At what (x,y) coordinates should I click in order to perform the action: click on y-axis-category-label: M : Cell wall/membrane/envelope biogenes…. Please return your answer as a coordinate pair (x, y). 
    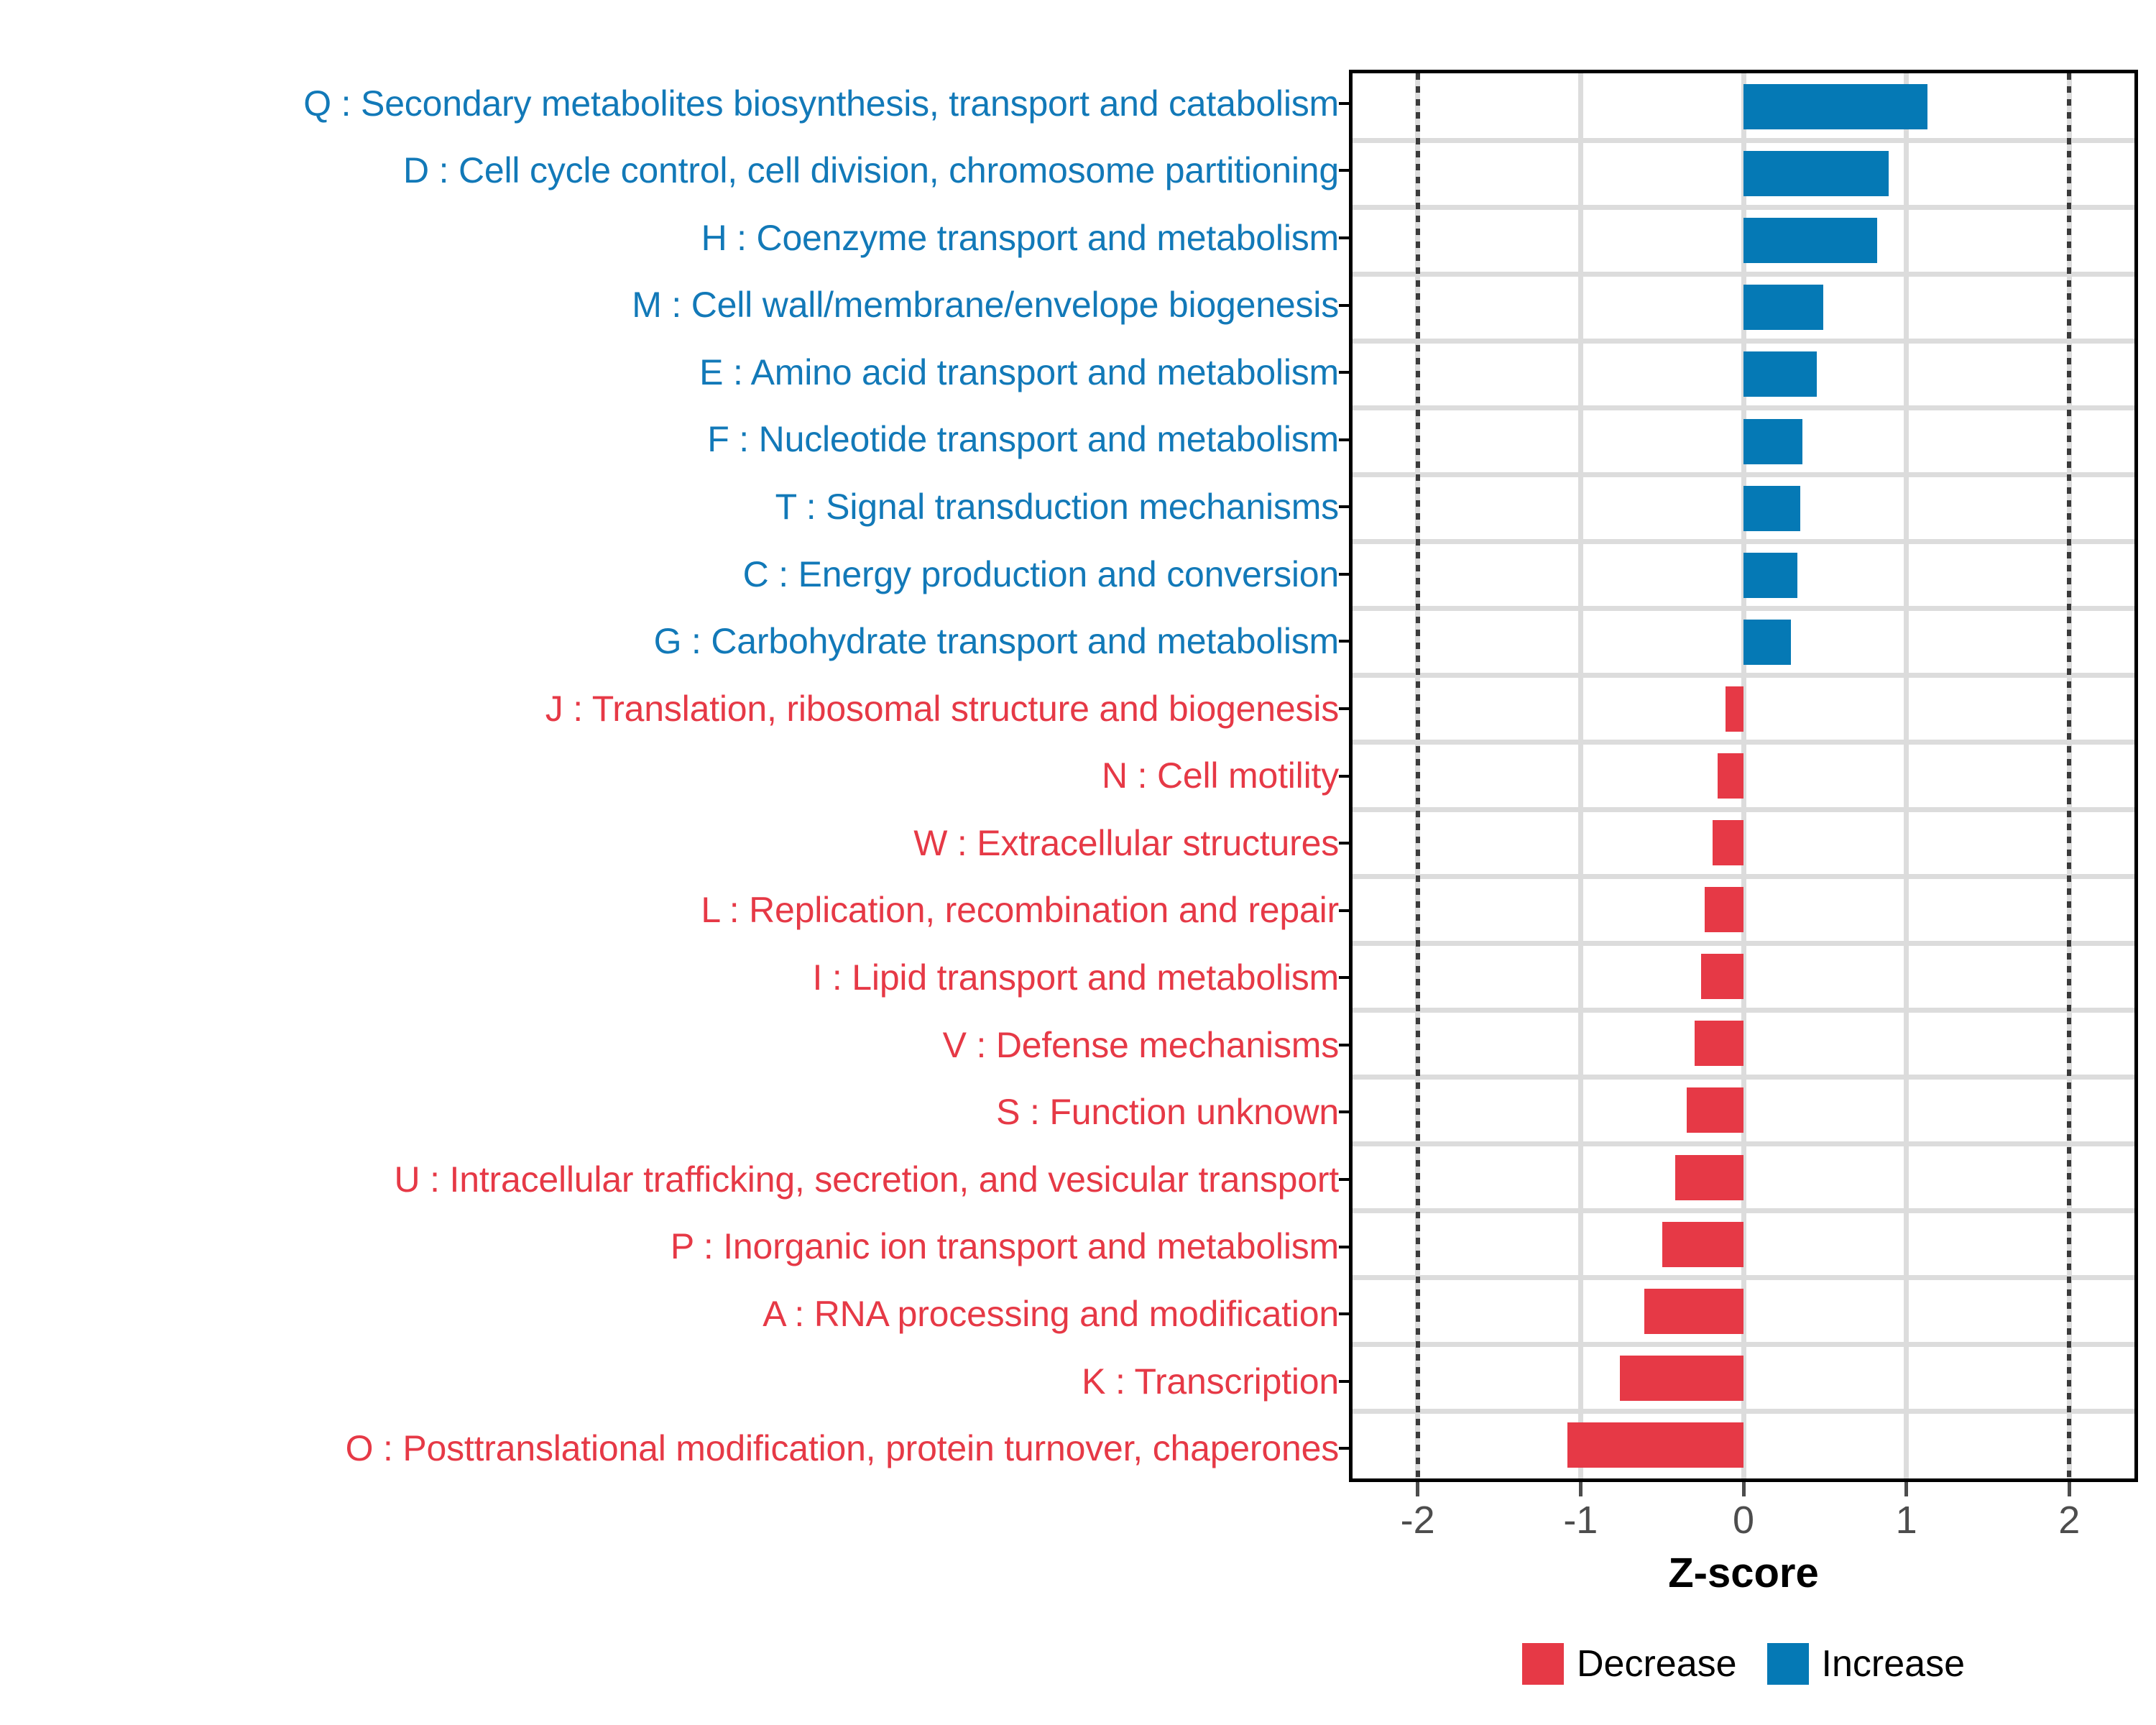
    Looking at the image, I should click on (985, 305).